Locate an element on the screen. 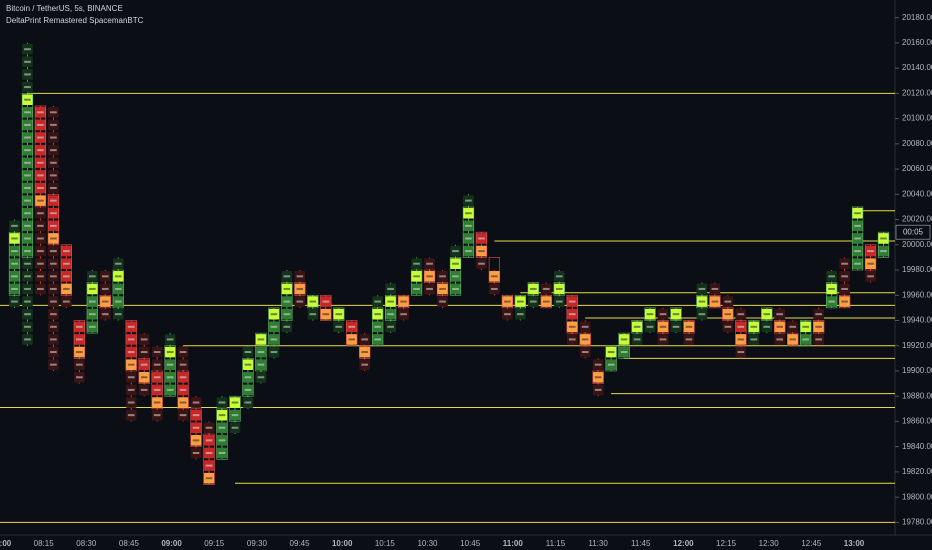 The image size is (932, 550). price-label-box is located at coordinates (913, 232).